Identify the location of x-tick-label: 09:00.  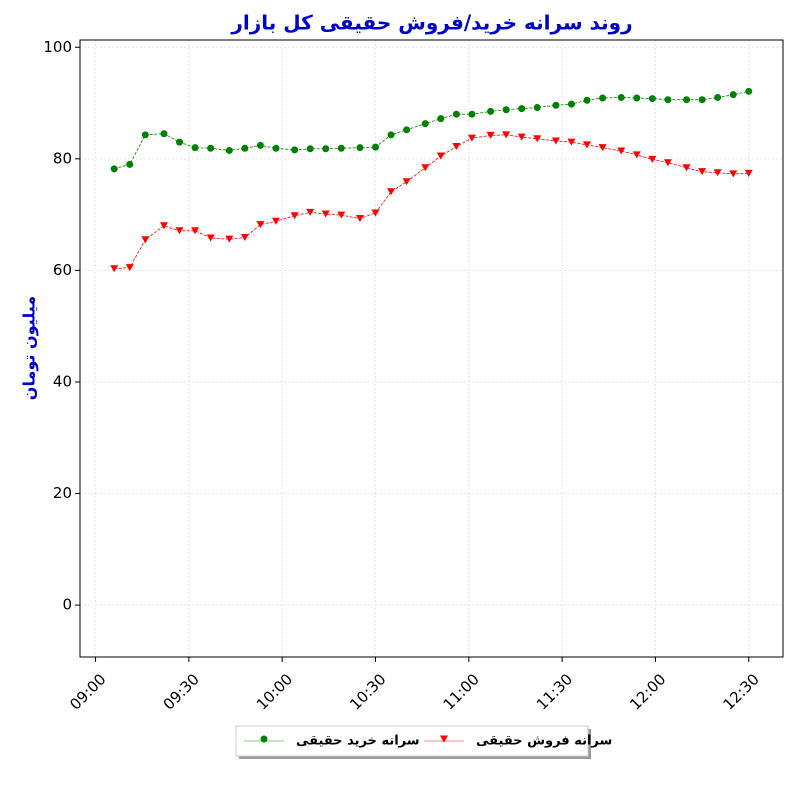
(87, 691).